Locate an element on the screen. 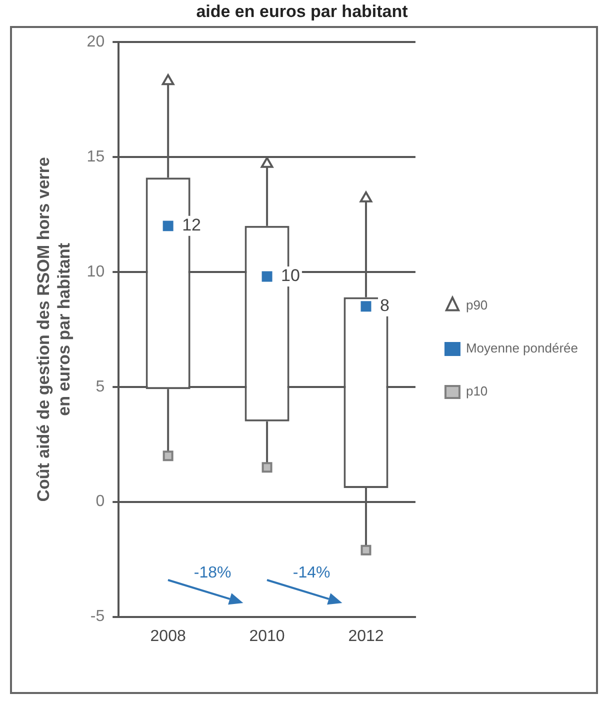 The width and height of the screenshot is (604, 701). x-tick-label: 2012 is located at coordinates (366, 636).